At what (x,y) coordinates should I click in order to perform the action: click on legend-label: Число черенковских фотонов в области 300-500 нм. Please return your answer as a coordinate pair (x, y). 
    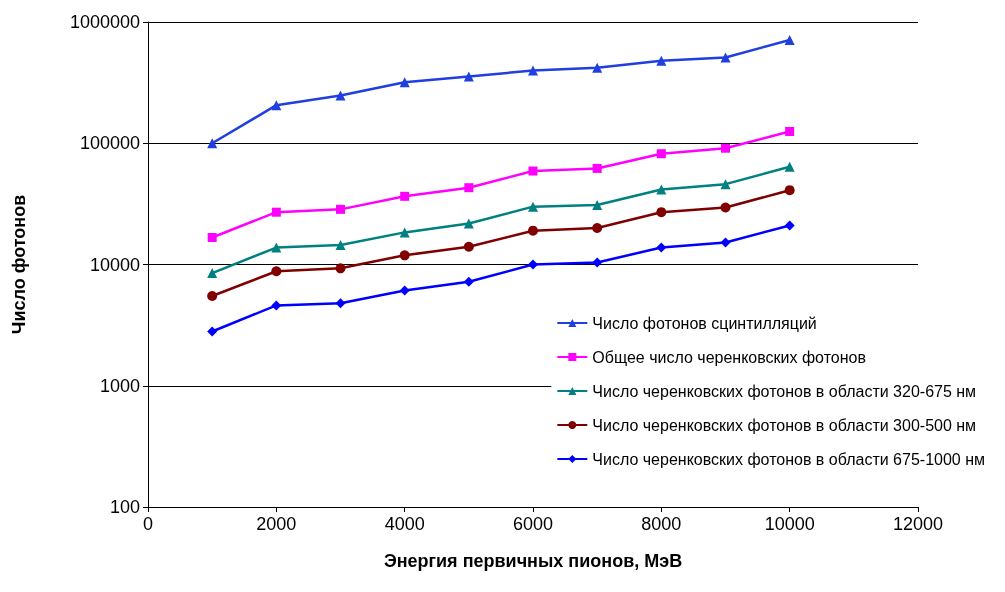
    Looking at the image, I should click on (784, 425).